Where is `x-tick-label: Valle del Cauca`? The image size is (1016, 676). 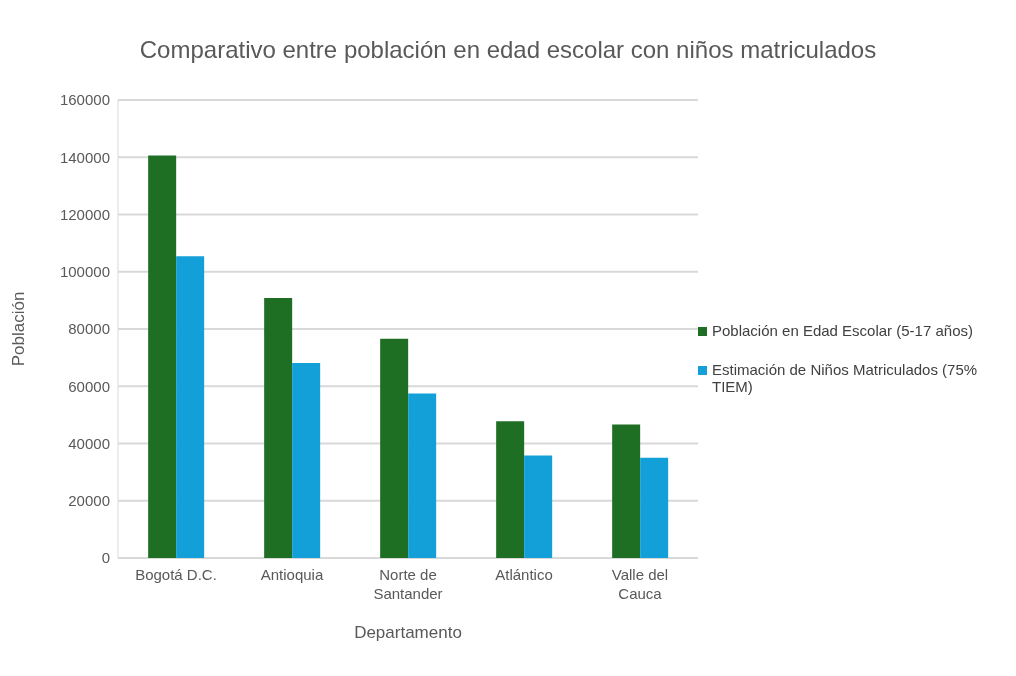 x-tick-label: Valle del Cauca is located at coordinates (640, 584).